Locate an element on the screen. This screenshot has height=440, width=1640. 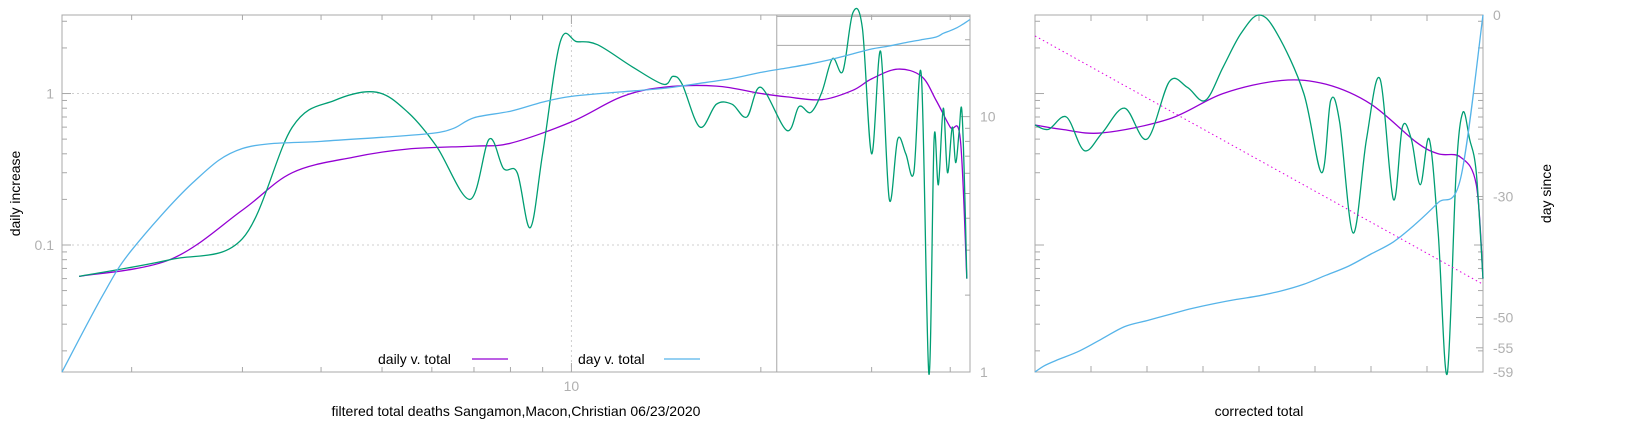
legend-label: day v. total is located at coordinates (611, 359).